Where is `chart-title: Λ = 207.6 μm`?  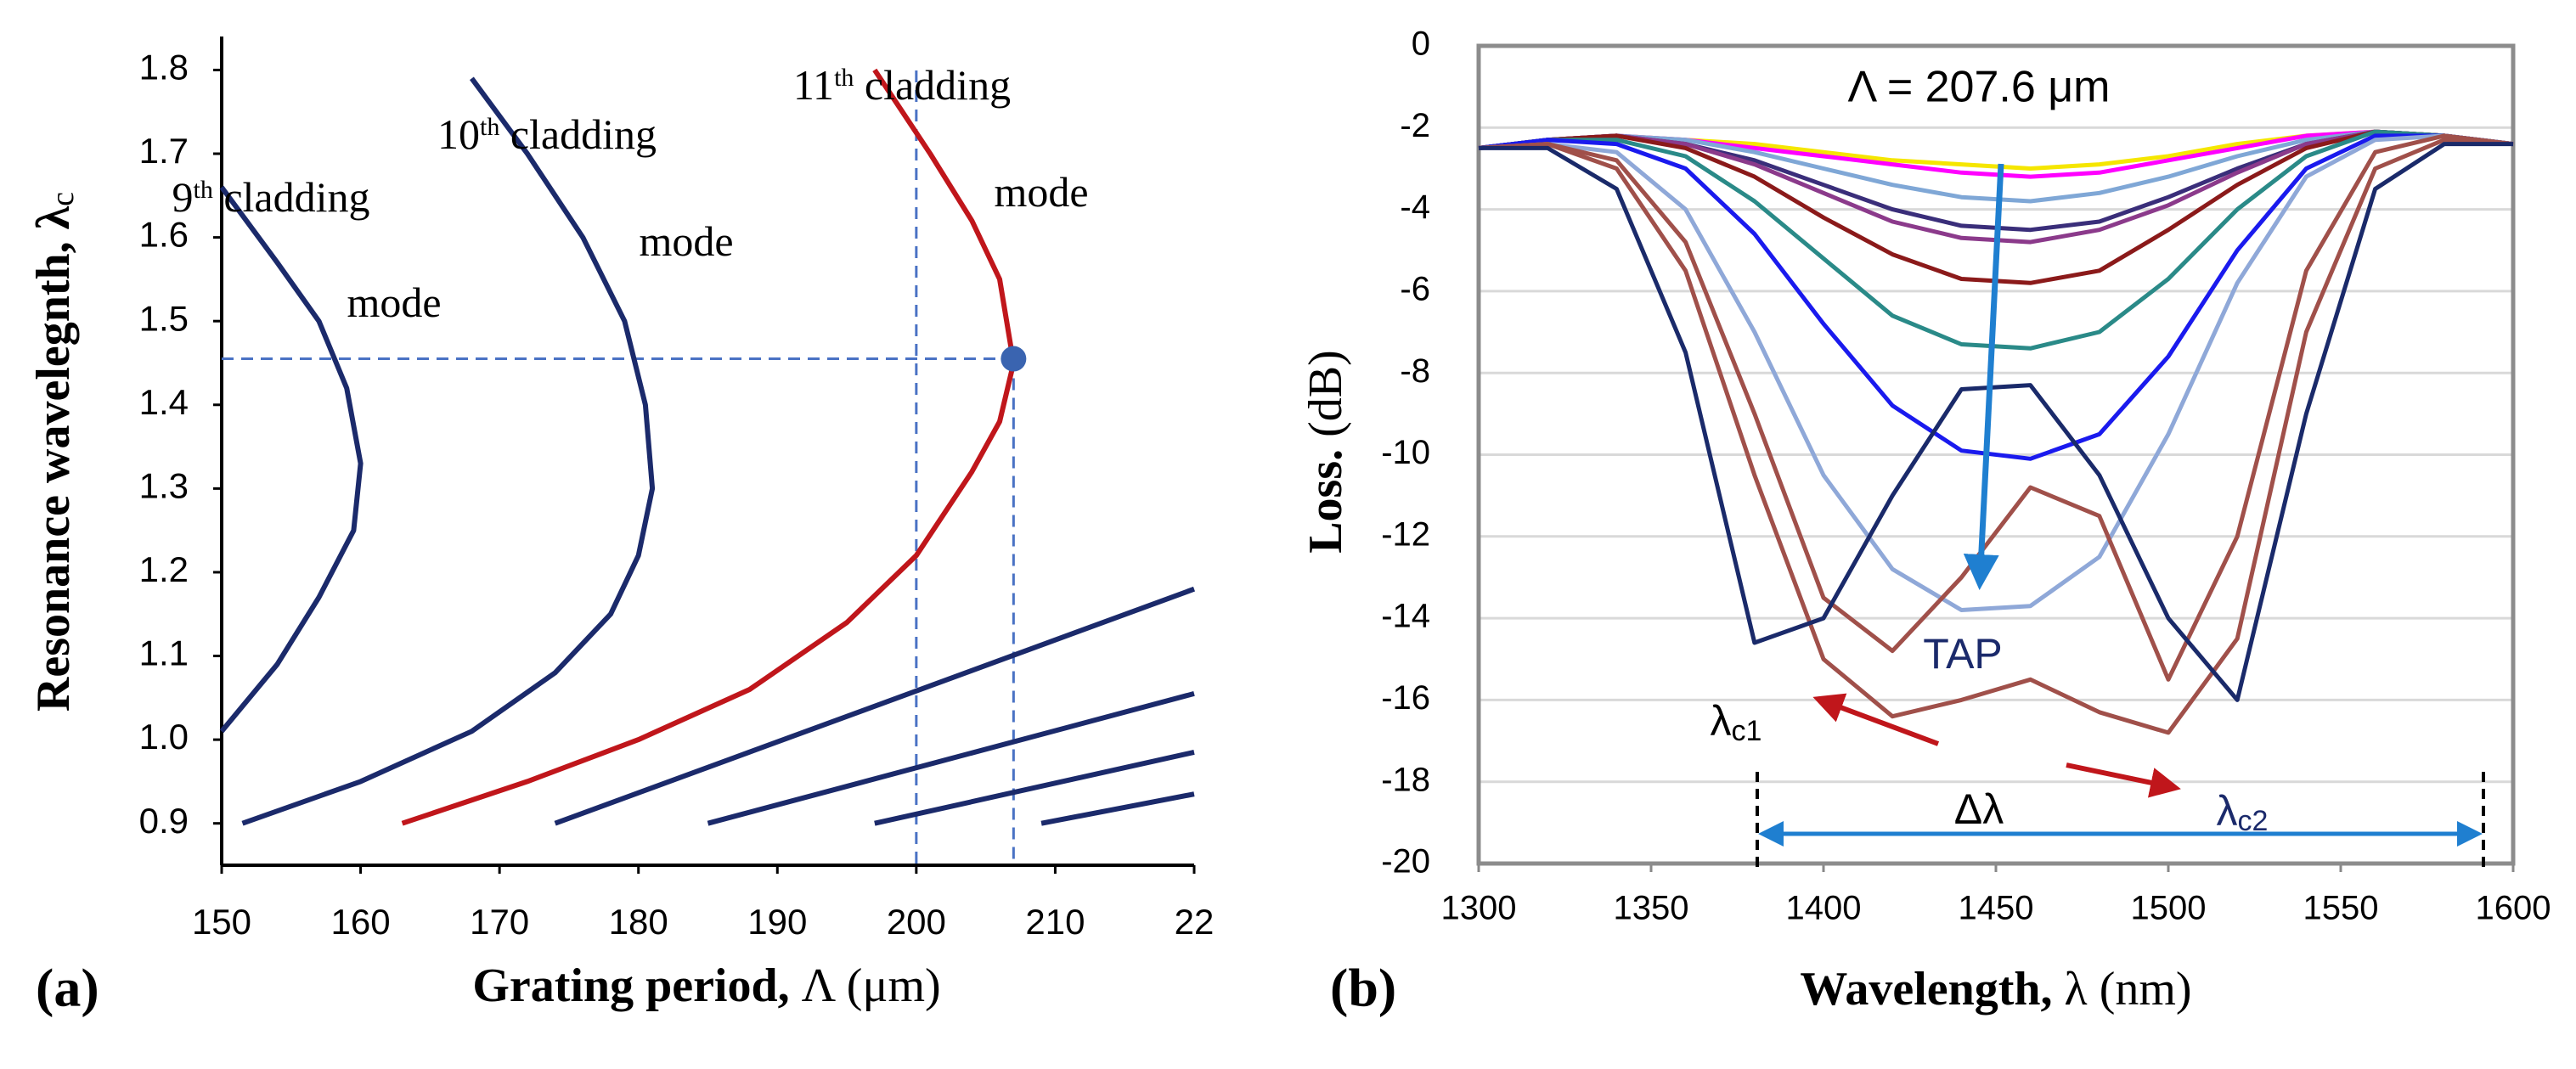
chart-title: Λ = 207.6 μm is located at coordinates (1979, 88).